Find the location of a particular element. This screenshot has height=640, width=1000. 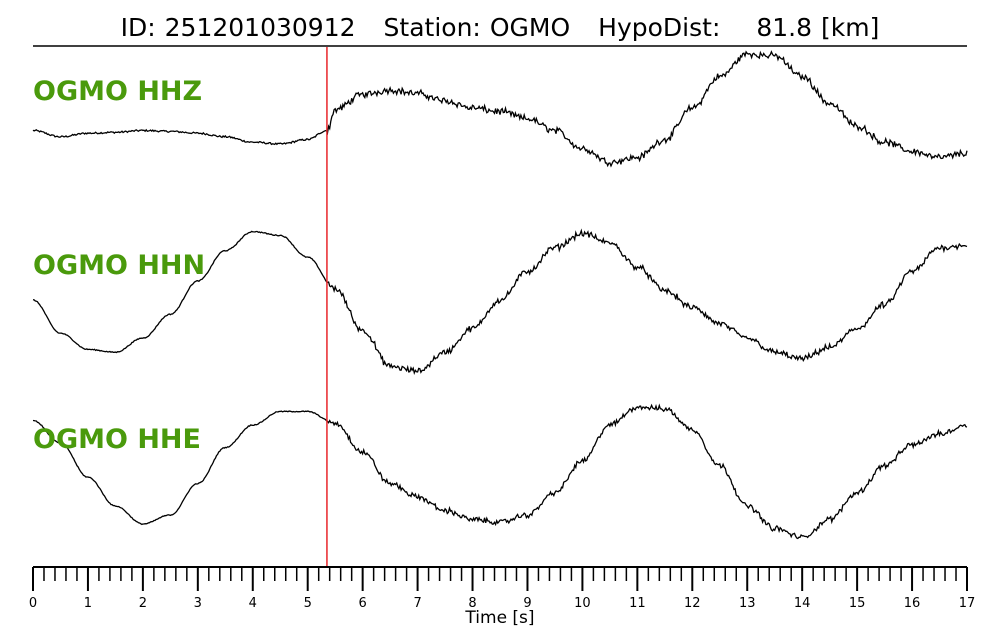

station-code: OGMO is located at coordinates (530, 27).